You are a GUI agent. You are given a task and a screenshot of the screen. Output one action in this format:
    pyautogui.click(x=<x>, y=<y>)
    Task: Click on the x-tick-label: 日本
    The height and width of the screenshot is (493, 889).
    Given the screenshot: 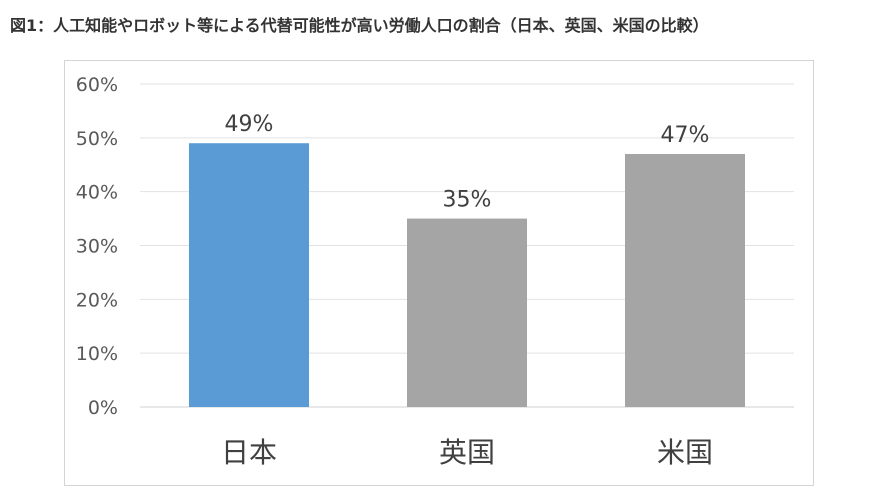 What is the action you would take?
    pyautogui.click(x=249, y=452)
    